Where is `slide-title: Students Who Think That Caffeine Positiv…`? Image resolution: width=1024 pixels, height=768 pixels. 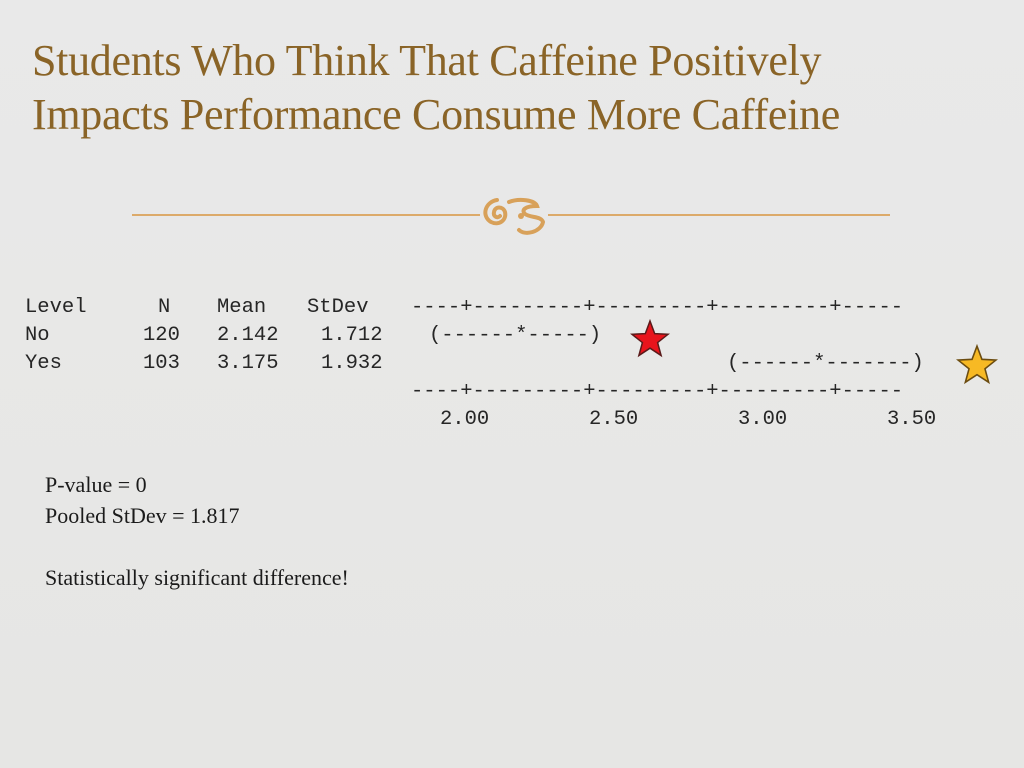
slide-title: Students Who Think That Caffeine Positiv… is located at coordinates (512, 88).